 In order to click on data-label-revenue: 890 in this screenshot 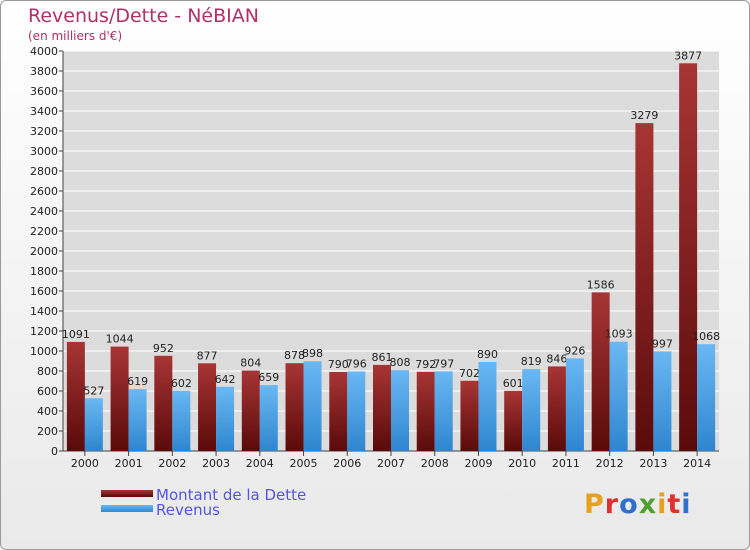, I will do `click(487, 354)`.